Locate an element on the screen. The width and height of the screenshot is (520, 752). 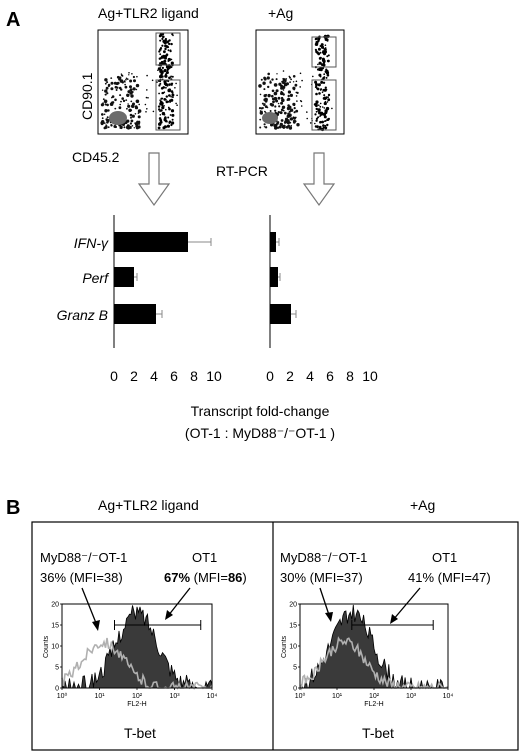
y-tick-label: 10 is located at coordinates (293, 647).